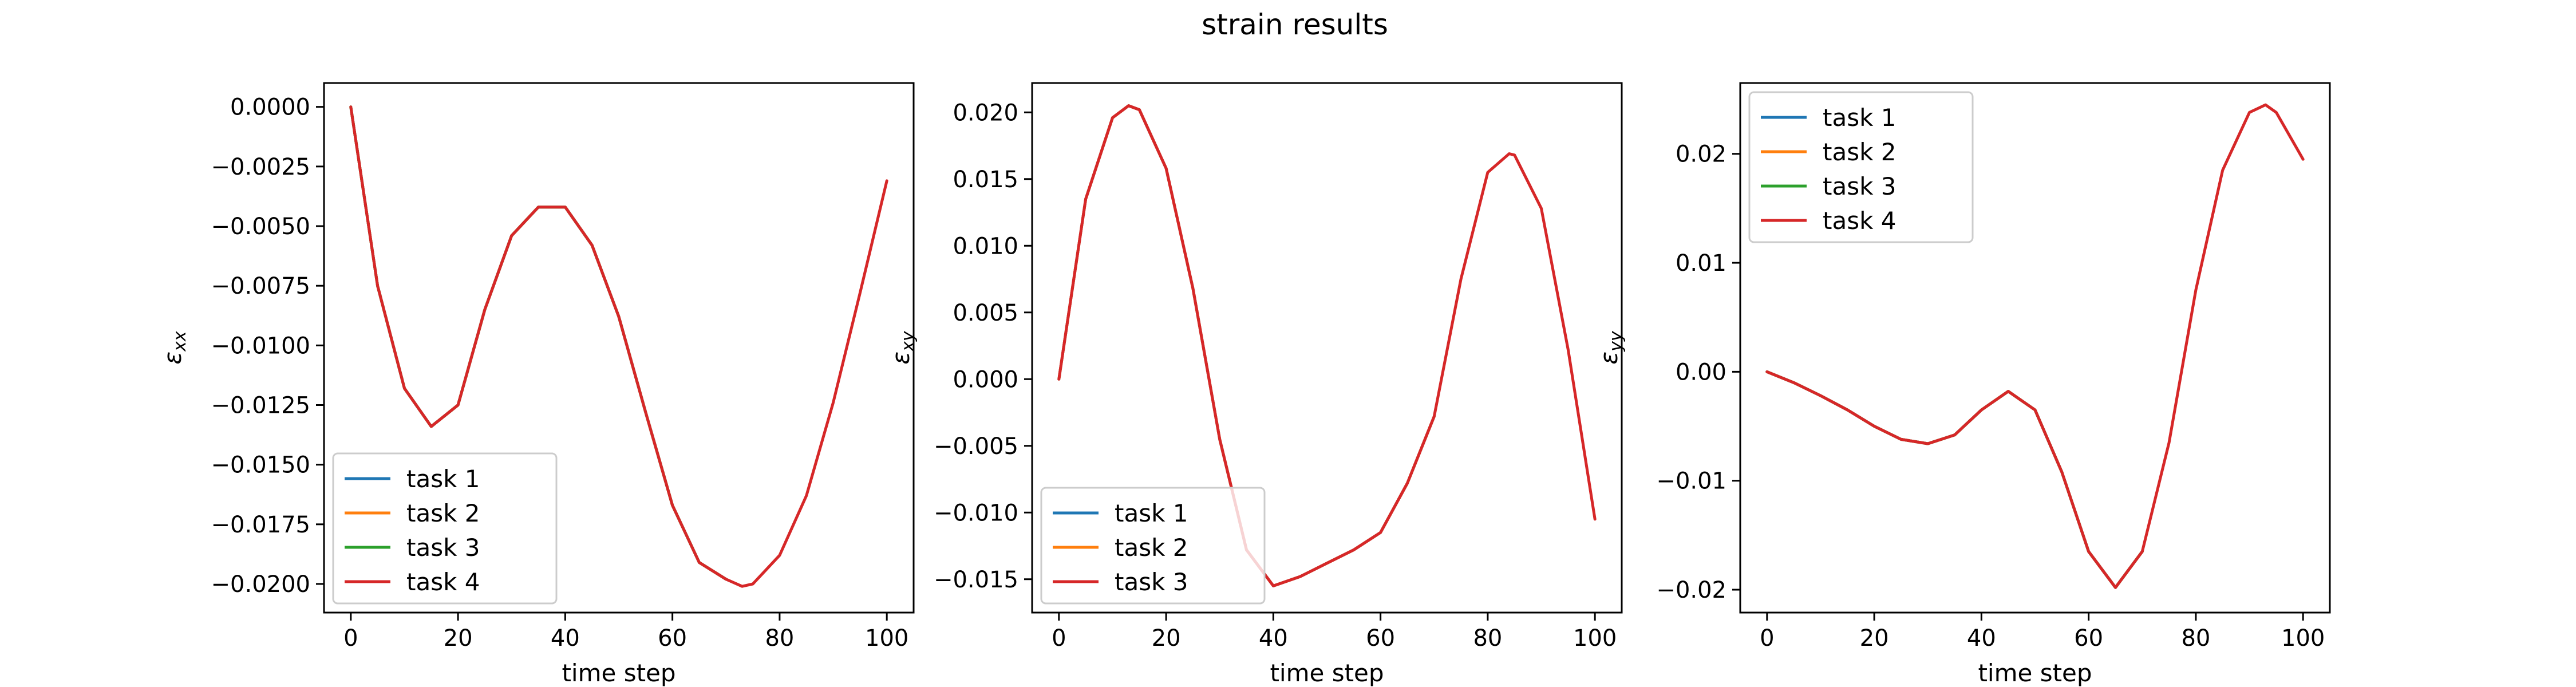 This screenshot has height=687, width=2576. What do you see at coordinates (1701, 372) in the screenshot?
I see `y-tick-label: 0.00` at bounding box center [1701, 372].